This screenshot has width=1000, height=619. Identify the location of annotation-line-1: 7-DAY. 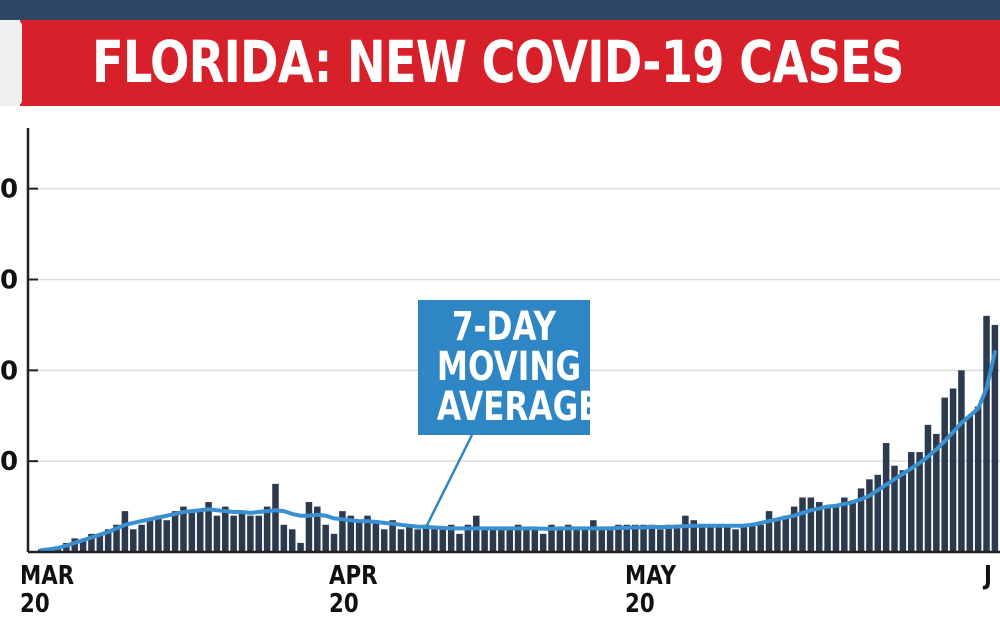
(504, 327).